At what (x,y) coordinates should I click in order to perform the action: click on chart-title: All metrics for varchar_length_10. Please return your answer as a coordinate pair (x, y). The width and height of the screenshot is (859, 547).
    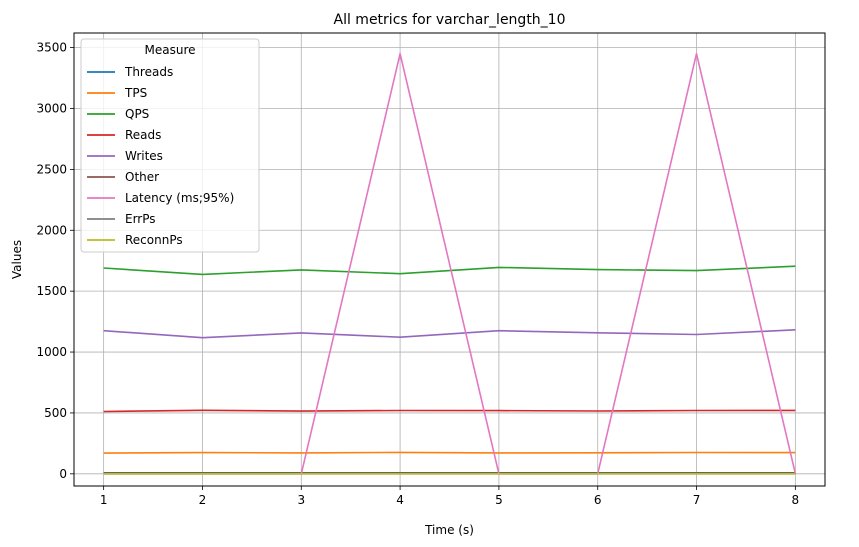
    Looking at the image, I should click on (450, 20).